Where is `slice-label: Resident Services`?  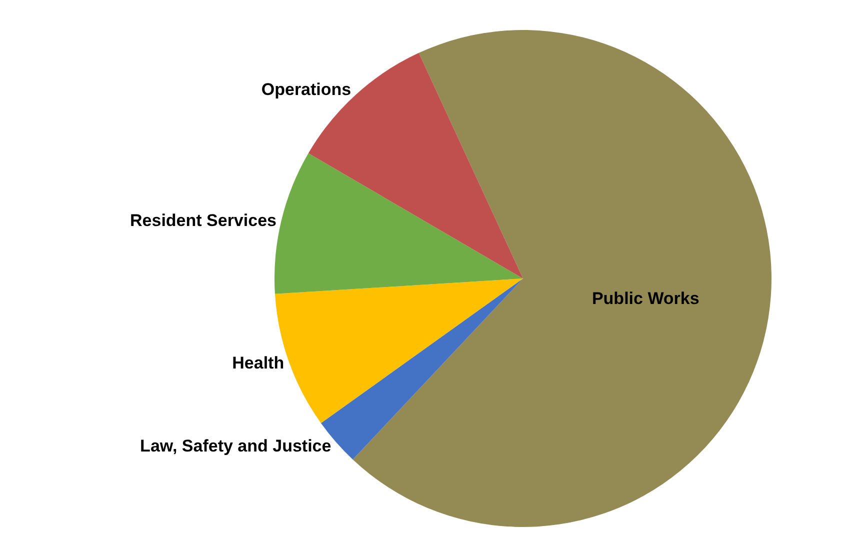 slice-label: Resident Services is located at coordinates (203, 220).